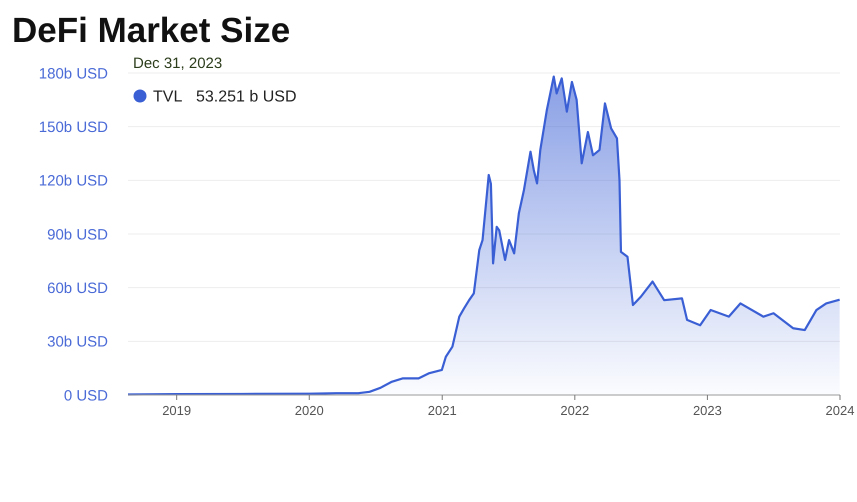 Image resolution: width=857 pixels, height=502 pixels. I want to click on x-tick-label: 2023, so click(707, 410).